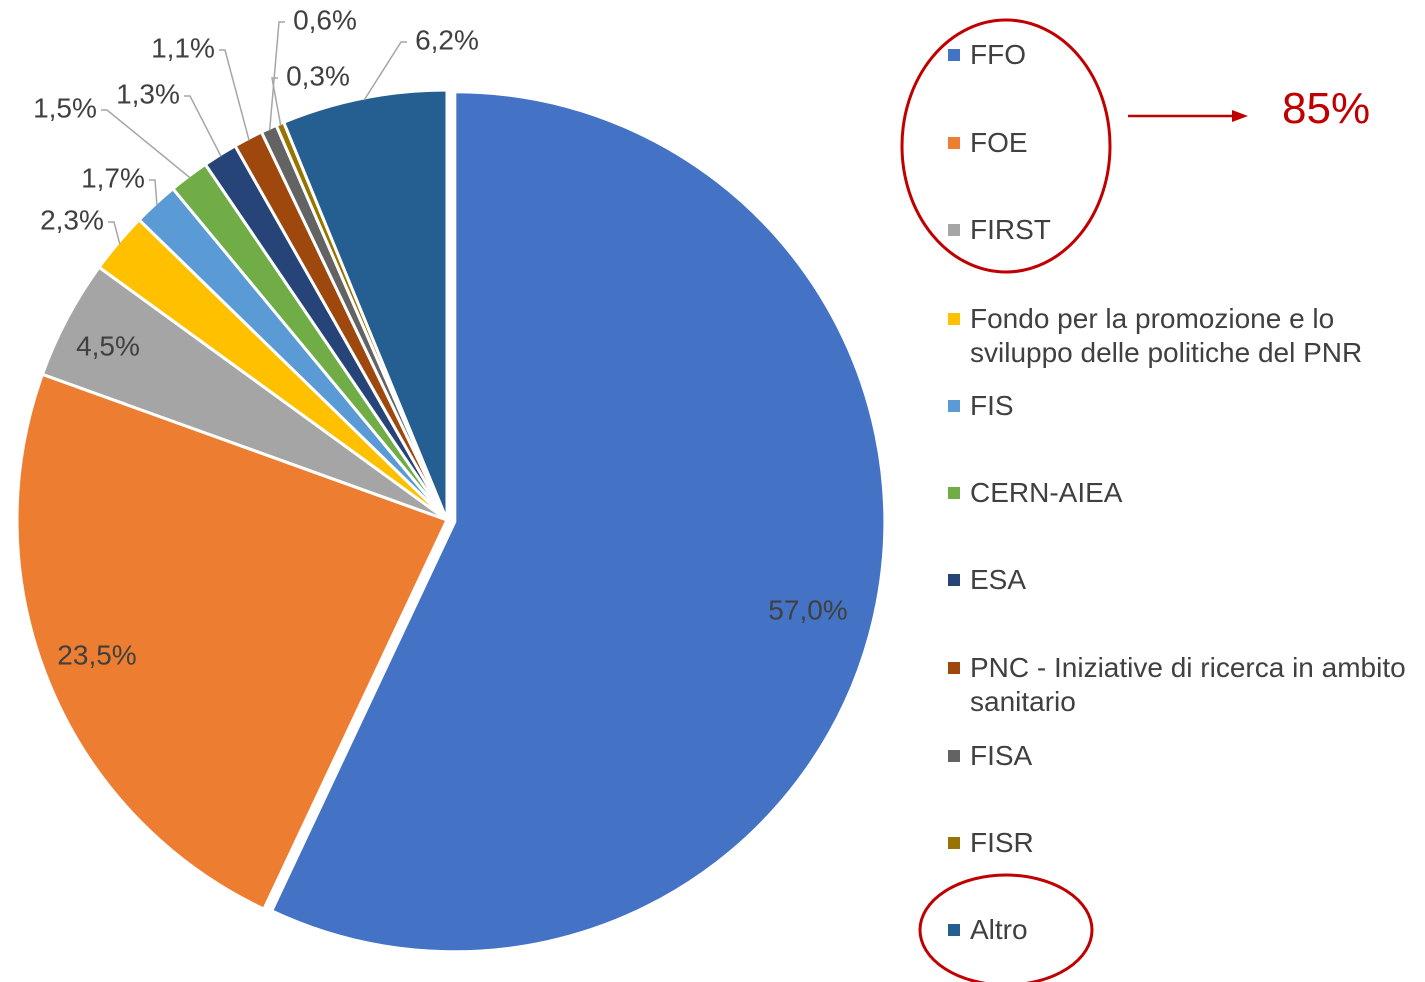 The width and height of the screenshot is (1425, 982). What do you see at coordinates (1183, 55) in the screenshot?
I see `legend-item: FFO` at bounding box center [1183, 55].